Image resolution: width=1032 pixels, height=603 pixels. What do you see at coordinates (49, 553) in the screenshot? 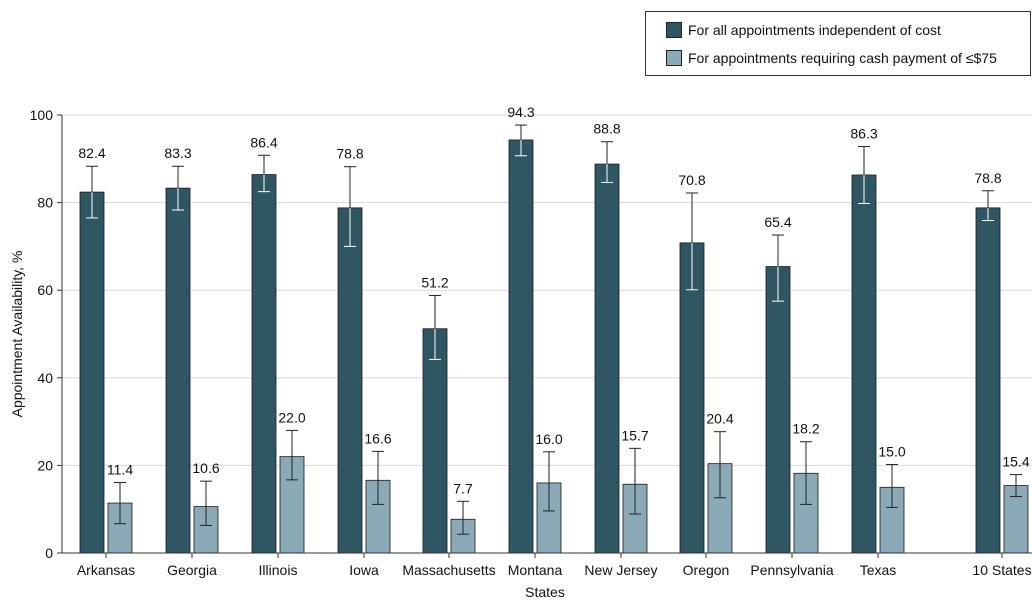
I see `y-tick-label-0: 0` at bounding box center [49, 553].